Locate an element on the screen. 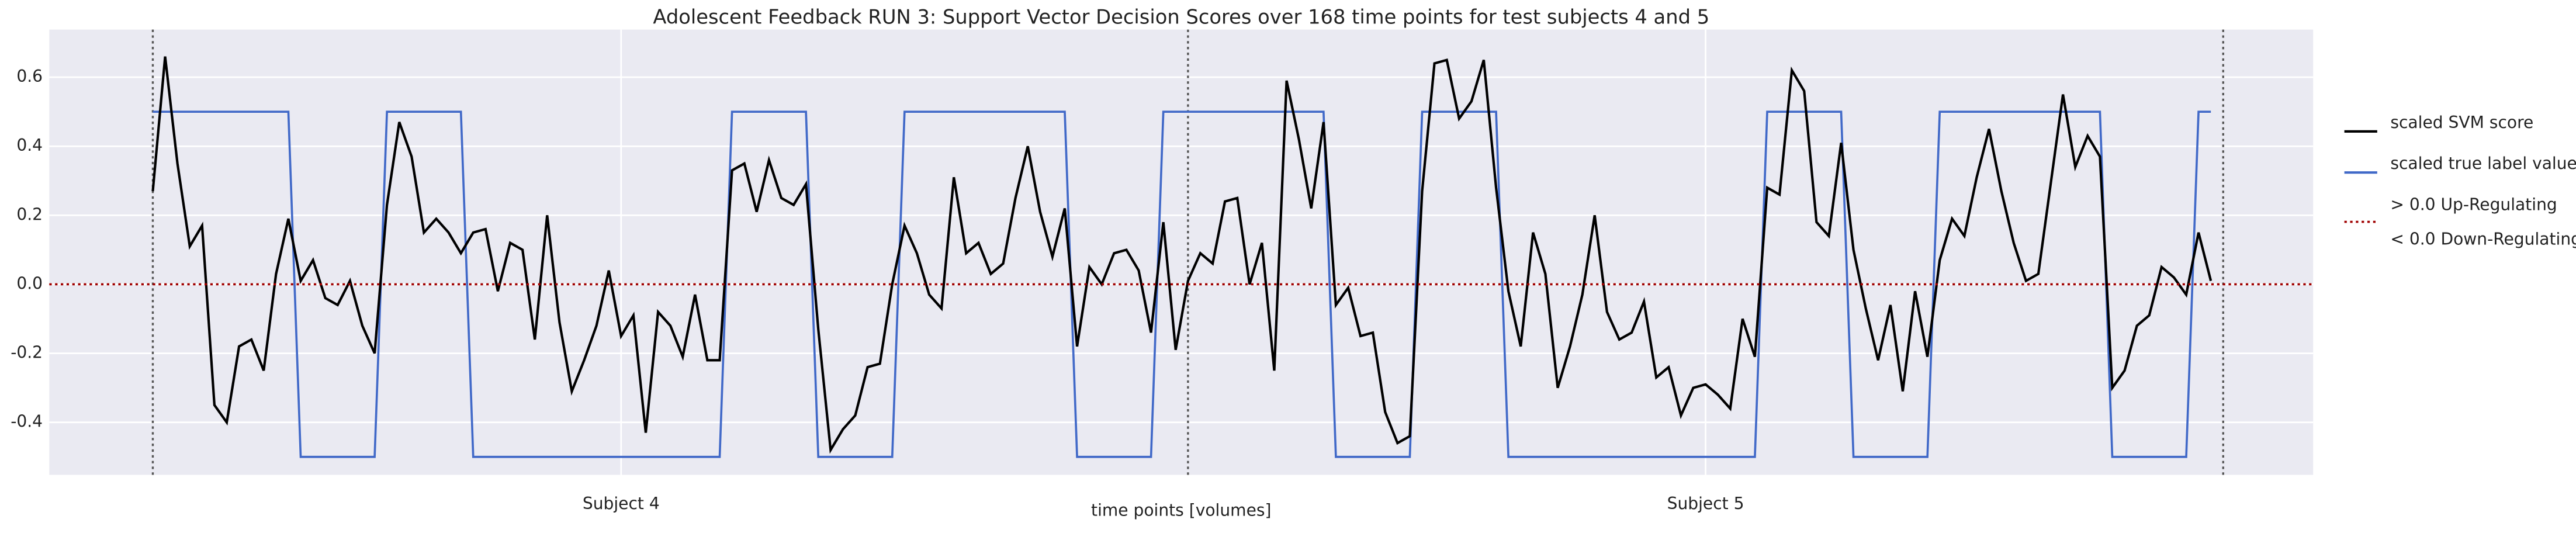 Image resolution: width=2576 pixels, height=533 pixels. y-tick-label: -0.4 is located at coordinates (27, 421).